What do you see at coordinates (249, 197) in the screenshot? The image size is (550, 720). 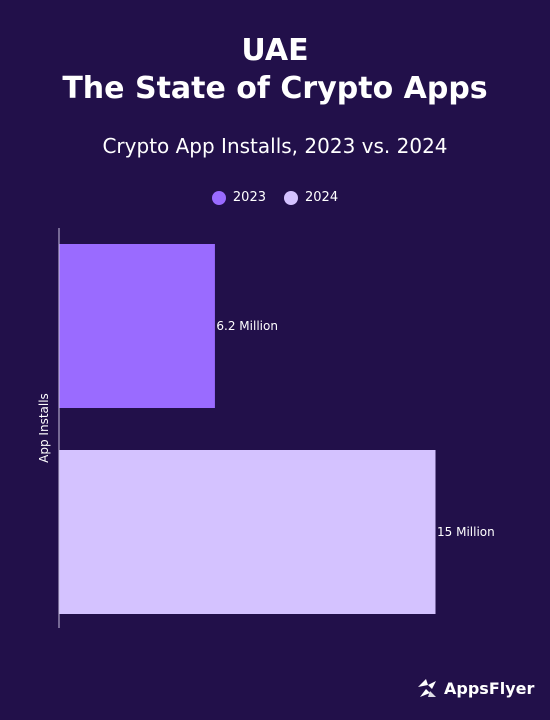 I see `legend-label-2023: 2023` at bounding box center [249, 197].